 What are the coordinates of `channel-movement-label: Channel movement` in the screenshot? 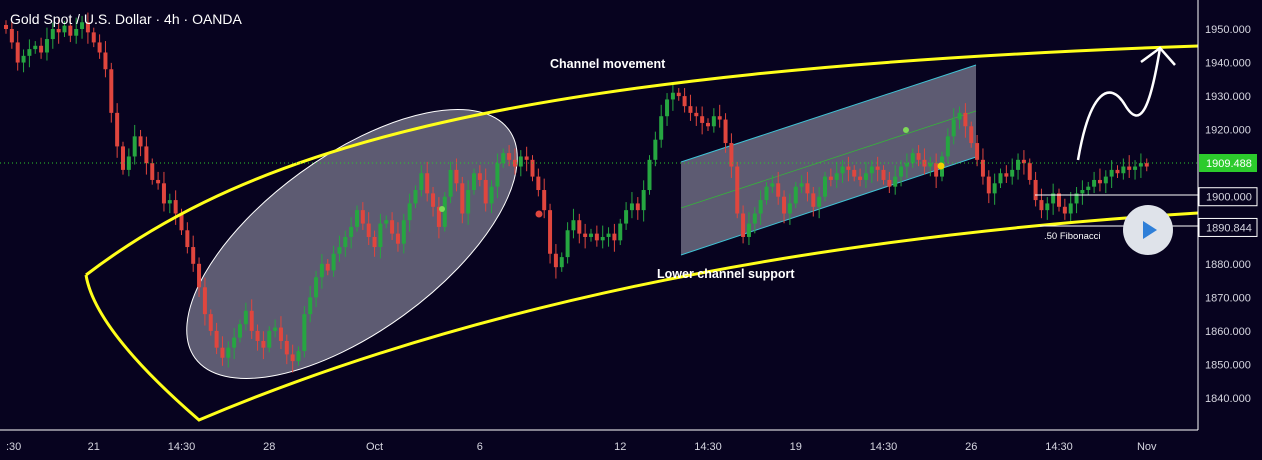 It's located at (608, 64).